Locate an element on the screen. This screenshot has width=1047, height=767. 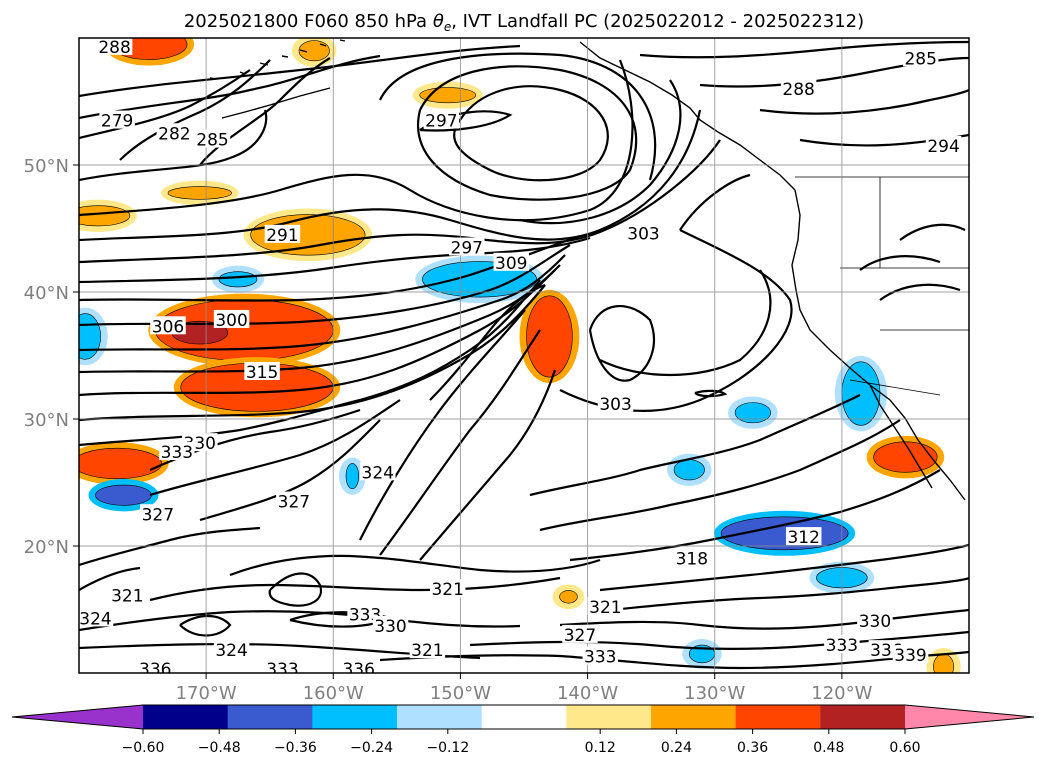
x-tick-label: 150°W is located at coordinates (460, 693).